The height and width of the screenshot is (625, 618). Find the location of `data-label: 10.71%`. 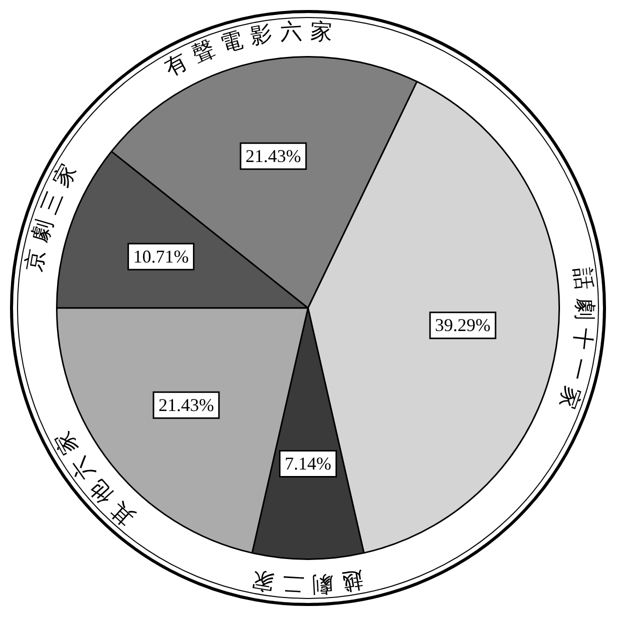

data-label: 10.71% is located at coordinates (161, 256).